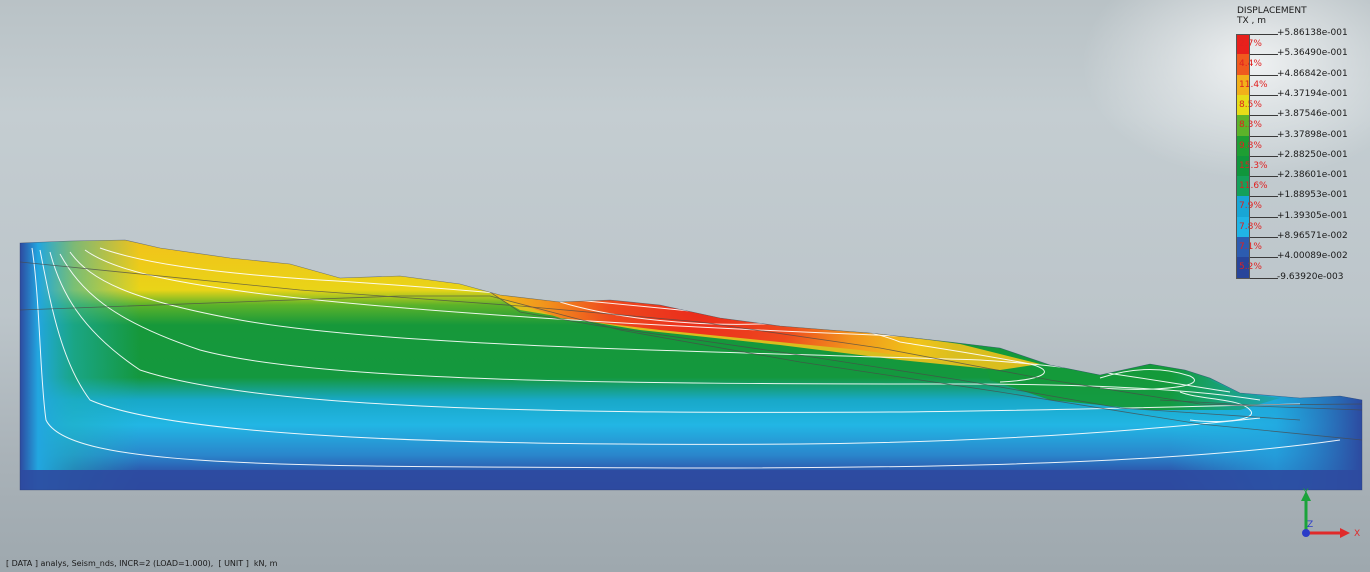 The image size is (1370, 572). What do you see at coordinates (1250, 145) in the screenshot?
I see `legend-percent: 9.8%` at bounding box center [1250, 145].